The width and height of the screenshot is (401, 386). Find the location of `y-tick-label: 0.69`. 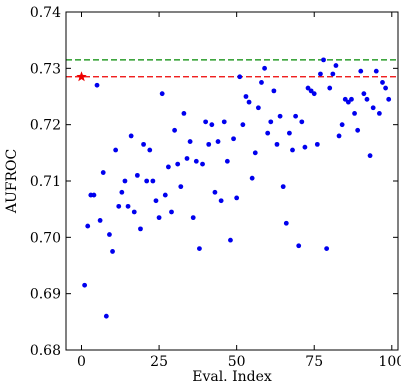

y-tick-label: 0.69 is located at coordinates (45, 295).